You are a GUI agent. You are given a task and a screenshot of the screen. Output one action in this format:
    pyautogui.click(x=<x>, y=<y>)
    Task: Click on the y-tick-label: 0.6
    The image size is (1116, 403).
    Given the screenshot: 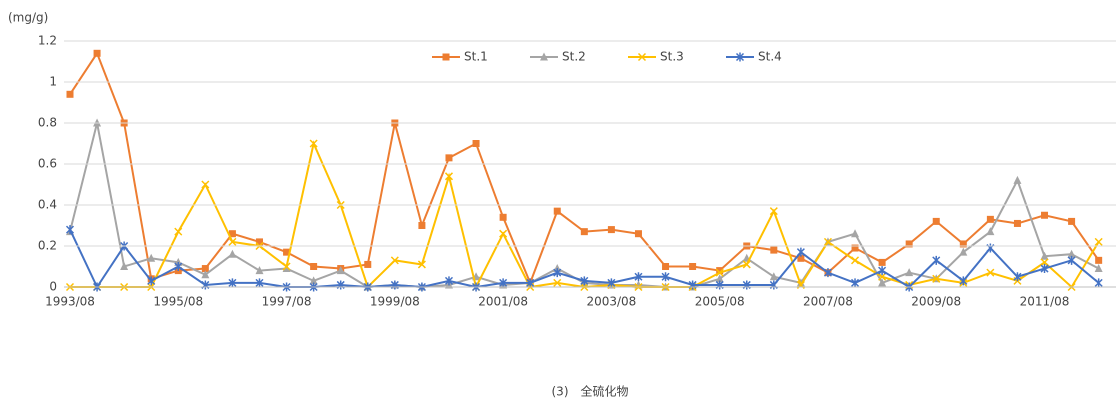 What is the action you would take?
    pyautogui.click(x=47, y=164)
    